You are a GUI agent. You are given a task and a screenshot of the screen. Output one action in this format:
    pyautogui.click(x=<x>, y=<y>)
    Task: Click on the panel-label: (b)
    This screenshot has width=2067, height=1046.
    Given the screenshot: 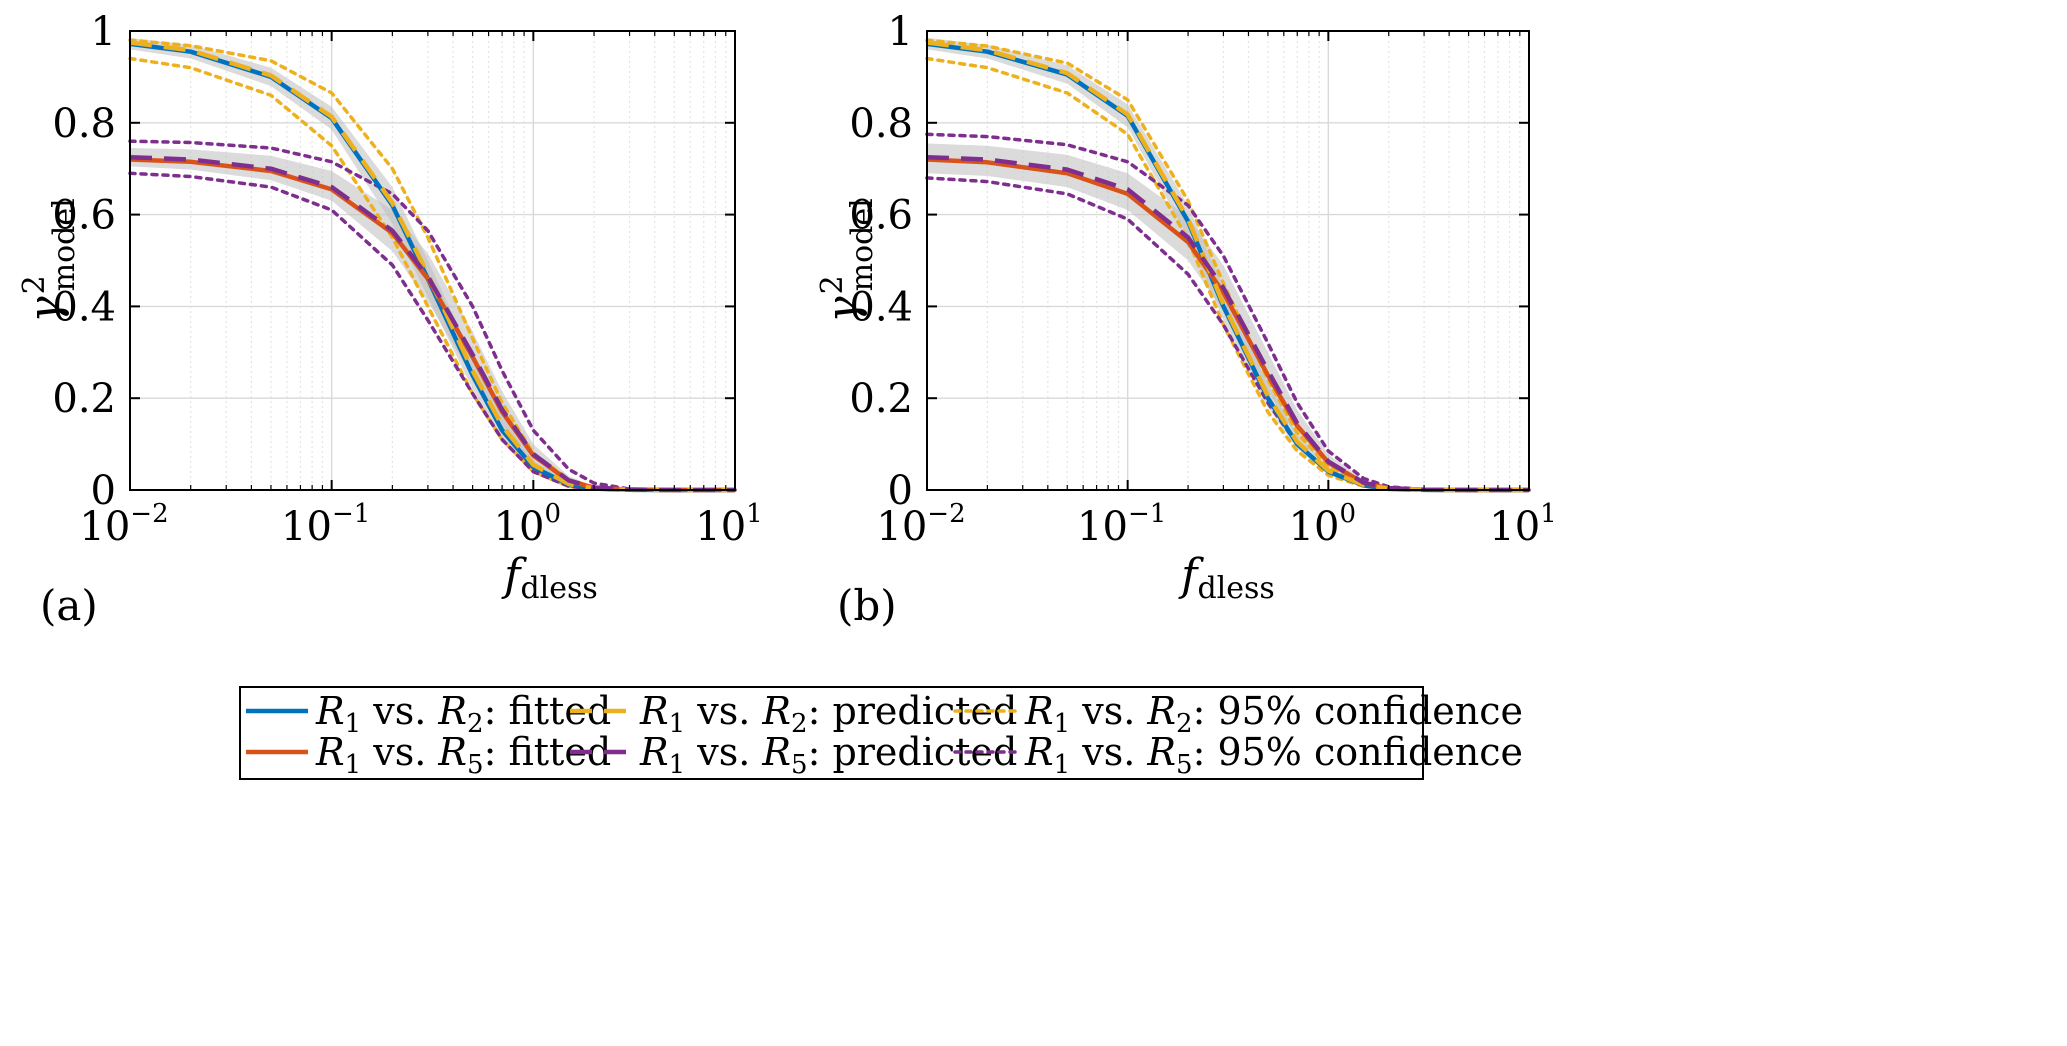 What is the action you would take?
    pyautogui.click(x=867, y=605)
    